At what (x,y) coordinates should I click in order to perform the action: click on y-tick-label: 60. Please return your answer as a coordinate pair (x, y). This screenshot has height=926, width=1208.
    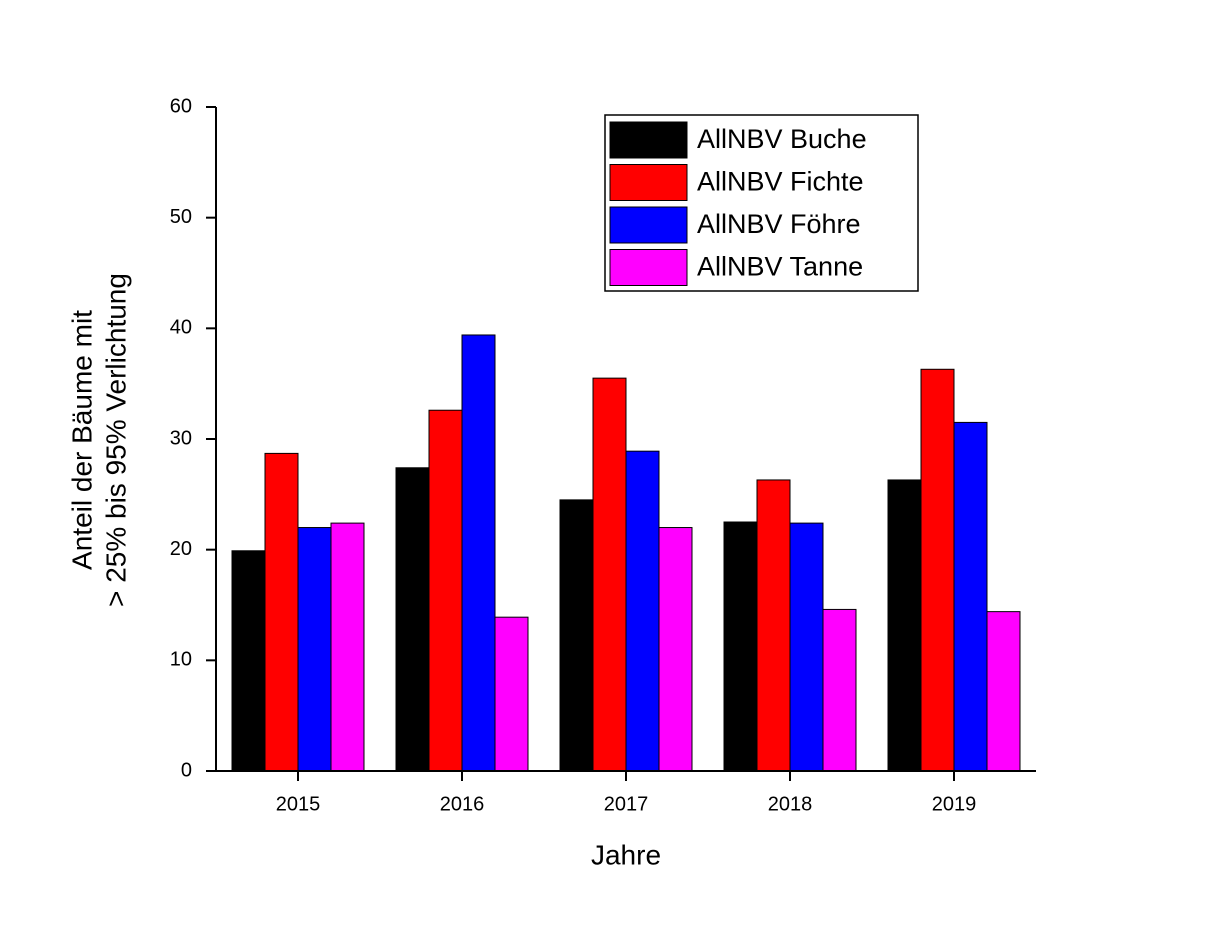
    Looking at the image, I should click on (181, 106).